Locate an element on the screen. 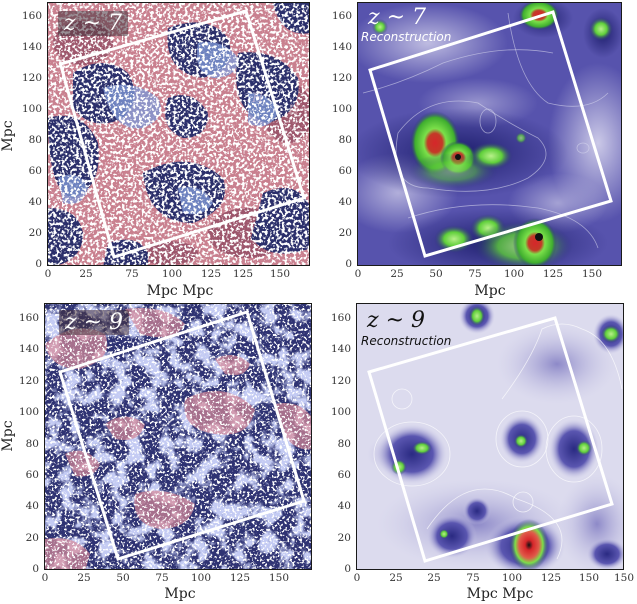 The height and width of the screenshot is (604, 637). overlay-text-h: H is located at coordinates (258, 98).